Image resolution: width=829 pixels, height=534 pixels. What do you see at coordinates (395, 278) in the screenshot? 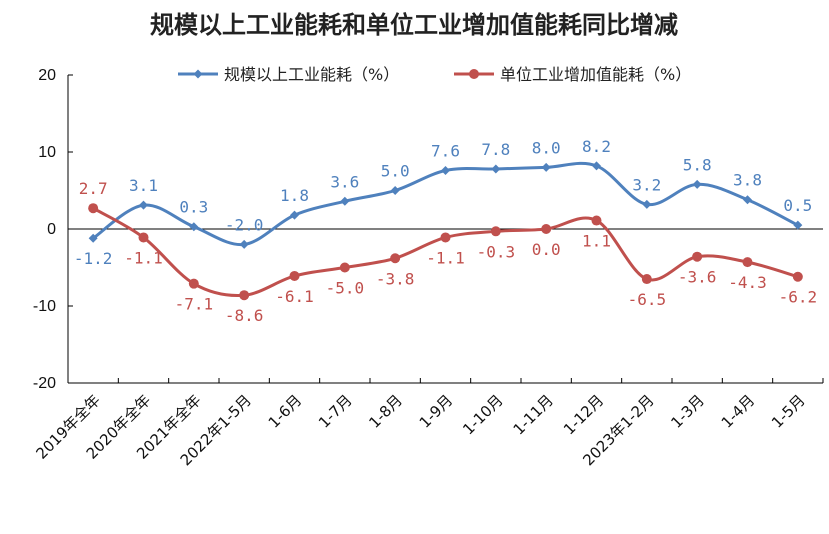
I see `series-2-data-label: -3.8` at bounding box center [395, 278].